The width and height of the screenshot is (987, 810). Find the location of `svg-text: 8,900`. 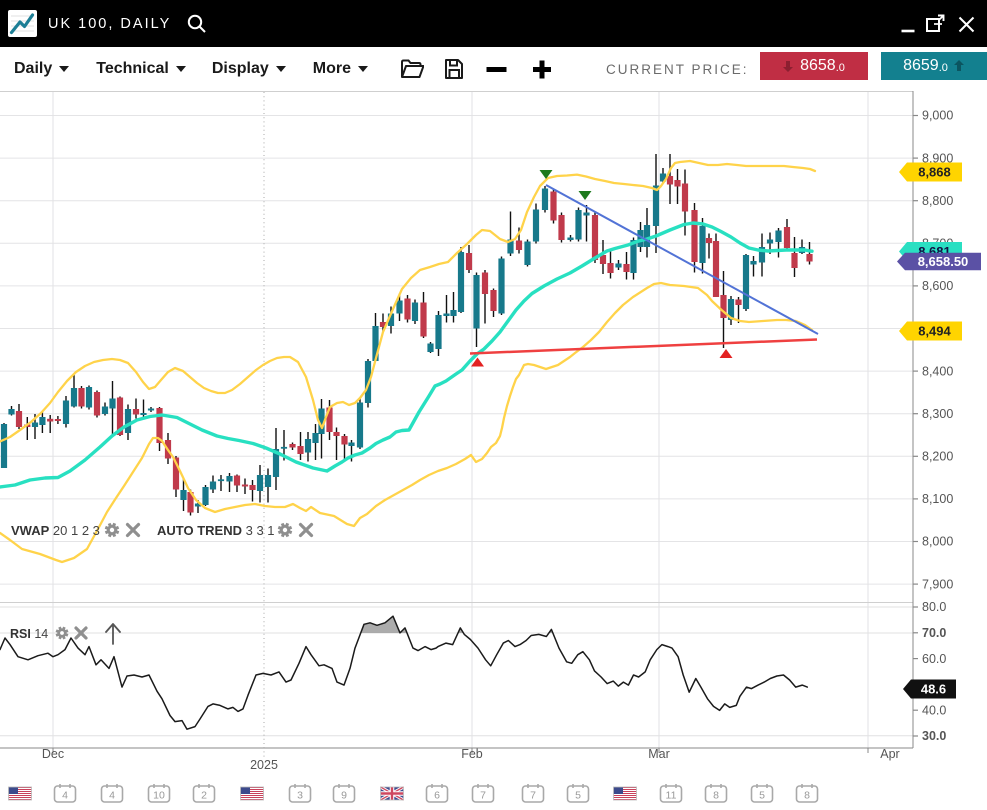

svg-text: 8,900 is located at coordinates (937, 158).